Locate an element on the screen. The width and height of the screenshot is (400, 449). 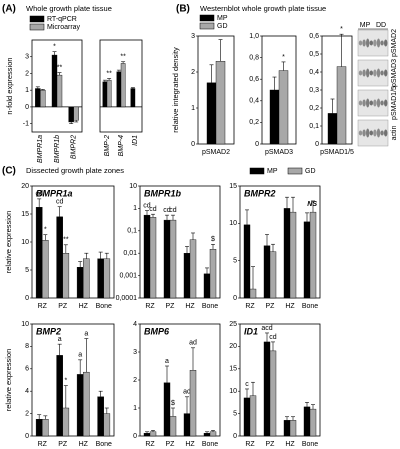
chart-title: BMPR1b is located at coordinates (163, 193).